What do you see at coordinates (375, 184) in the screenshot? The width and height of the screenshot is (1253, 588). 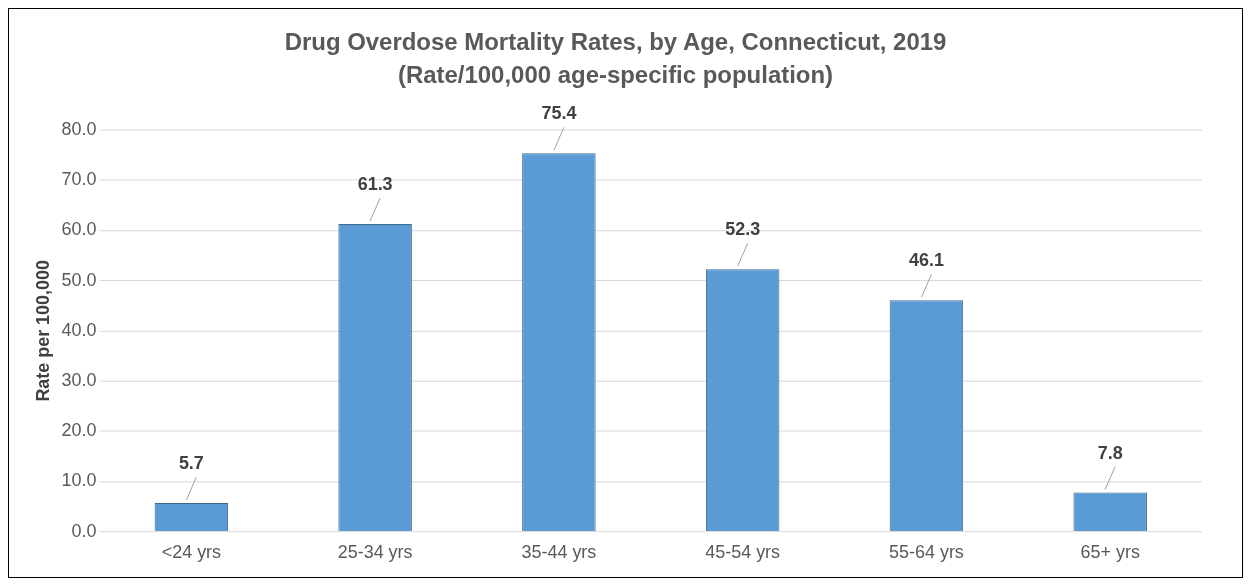 I see `data-label: 61.3` at bounding box center [375, 184].